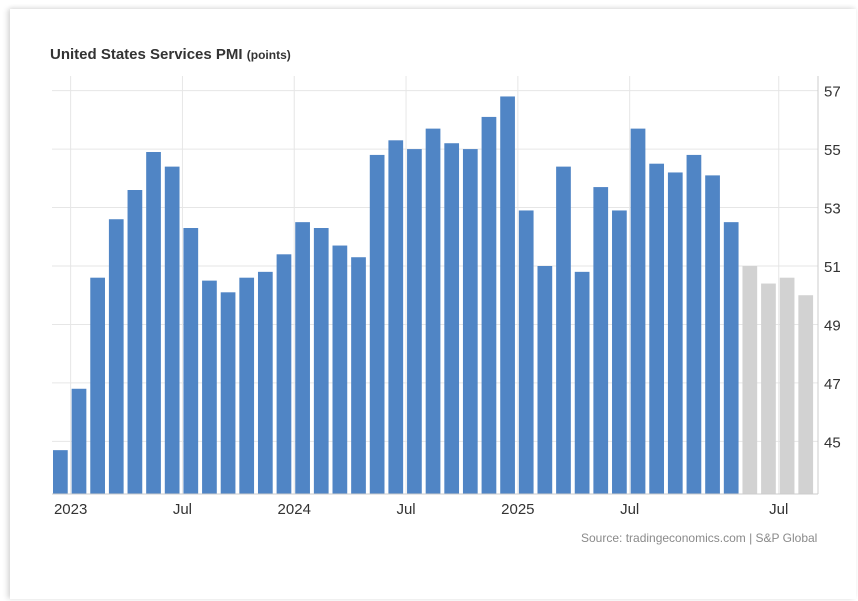 This screenshot has height=601, width=858. I want to click on y-axis-labels: 45 47 49 51 53 55 57, so click(832, 268).